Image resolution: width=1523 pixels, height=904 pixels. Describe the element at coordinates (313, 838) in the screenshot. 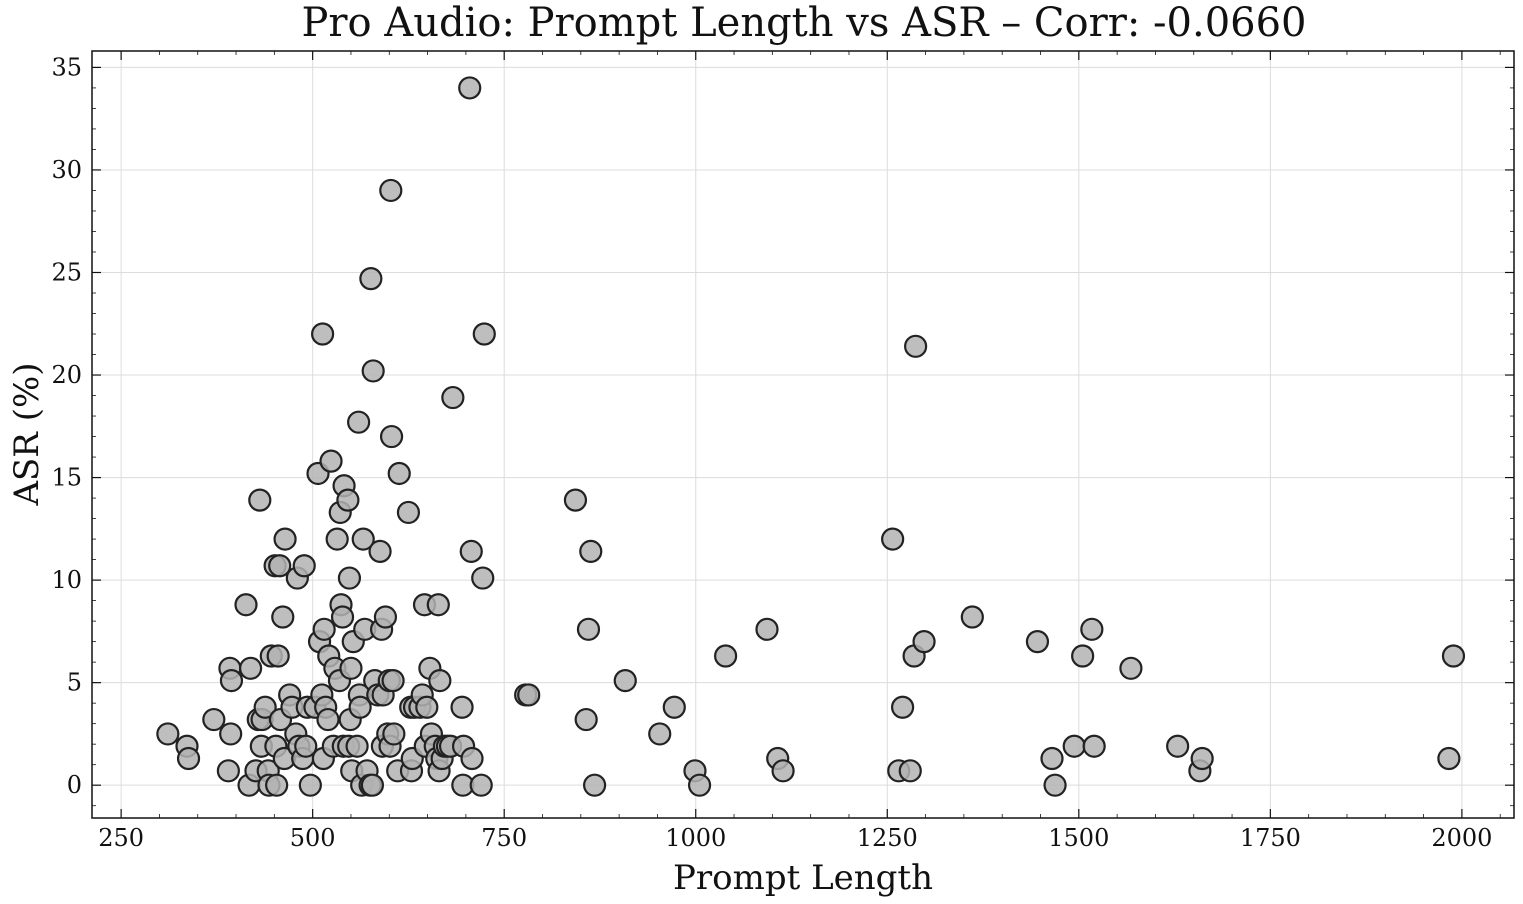

I see `x-tick-label: 500` at that location.